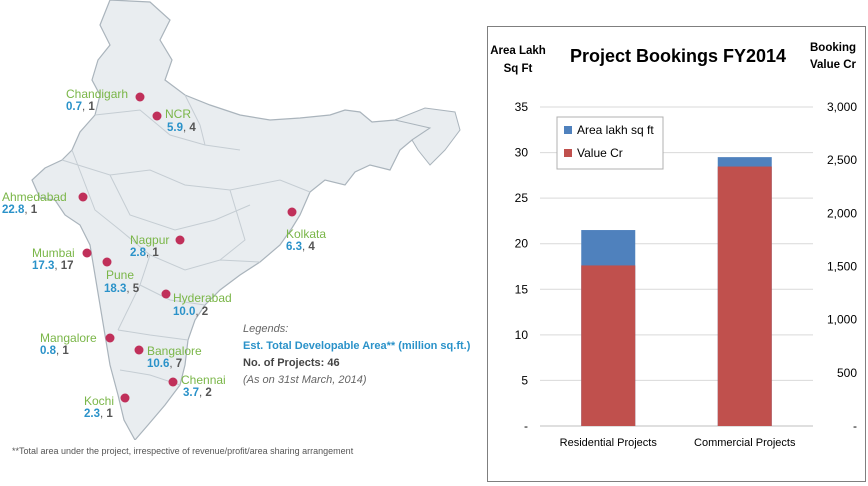 The width and height of the screenshot is (868, 486). I want to click on right-tick-label: 2,000, so click(842, 213).